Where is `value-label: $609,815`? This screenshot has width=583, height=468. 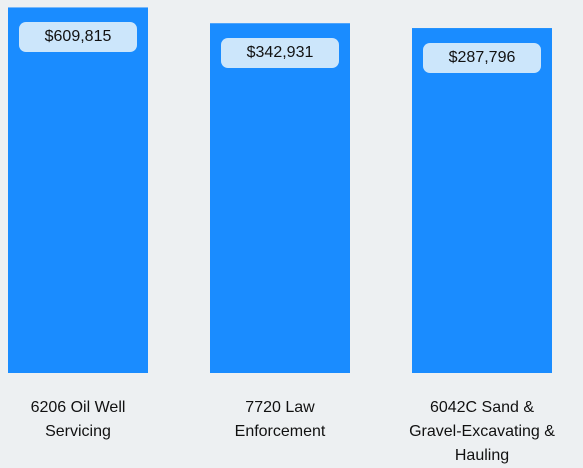 value-label: $609,815 is located at coordinates (78, 37).